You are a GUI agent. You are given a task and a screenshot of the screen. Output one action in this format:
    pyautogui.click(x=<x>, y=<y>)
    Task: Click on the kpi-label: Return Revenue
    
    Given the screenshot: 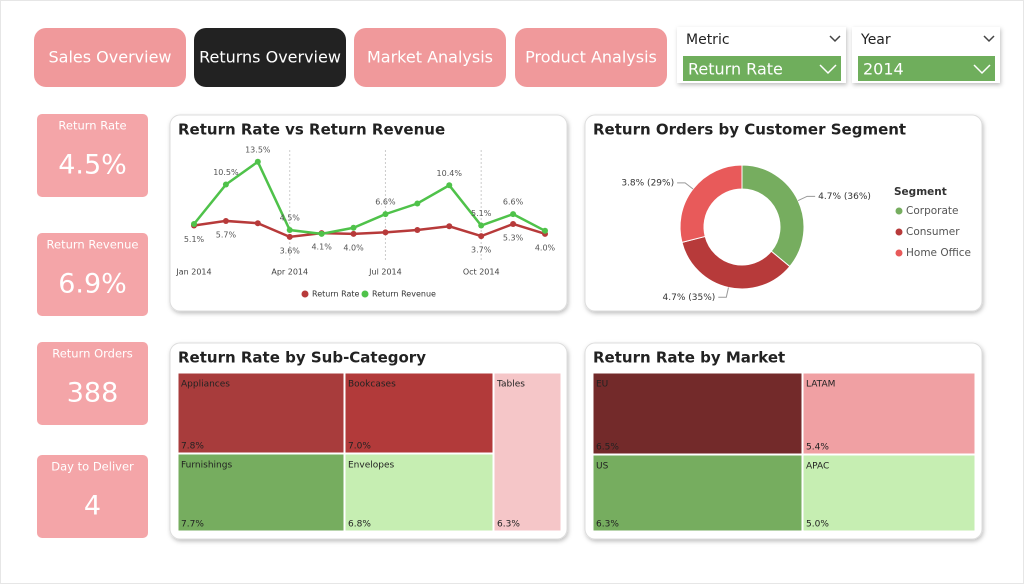 What is the action you would take?
    pyautogui.click(x=93, y=245)
    